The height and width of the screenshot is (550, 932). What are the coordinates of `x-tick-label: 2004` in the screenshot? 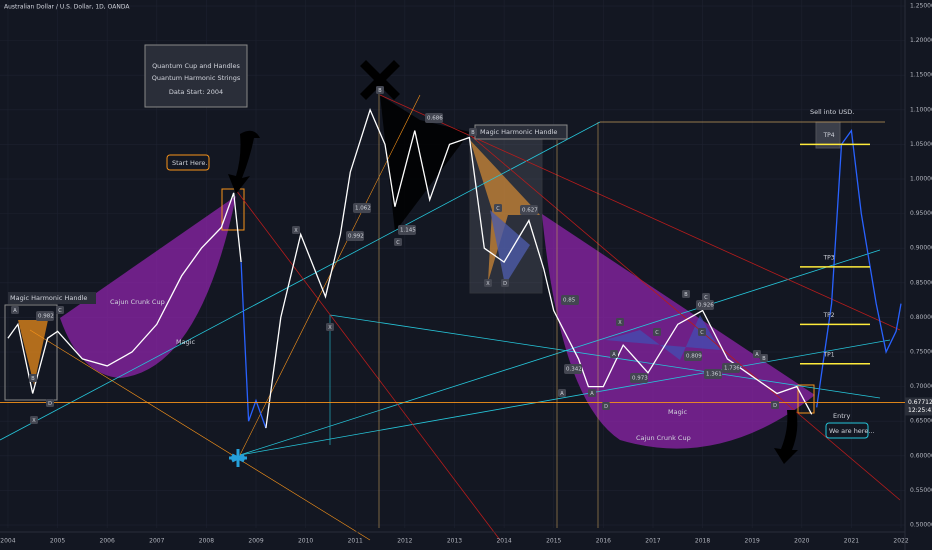 It's located at (7, 541).